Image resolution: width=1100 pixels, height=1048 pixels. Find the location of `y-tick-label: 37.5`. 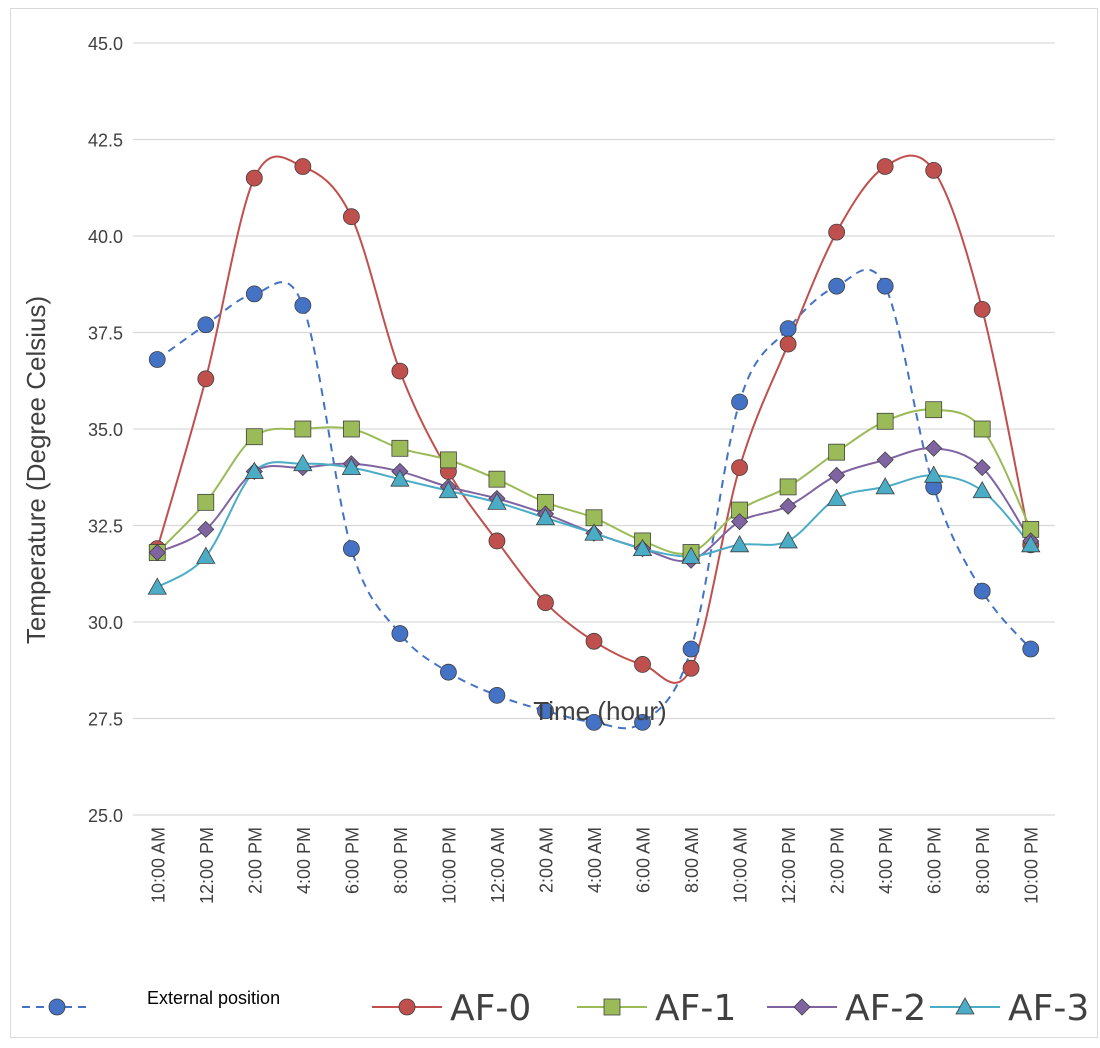

y-tick-label: 37.5 is located at coordinates (105, 334).